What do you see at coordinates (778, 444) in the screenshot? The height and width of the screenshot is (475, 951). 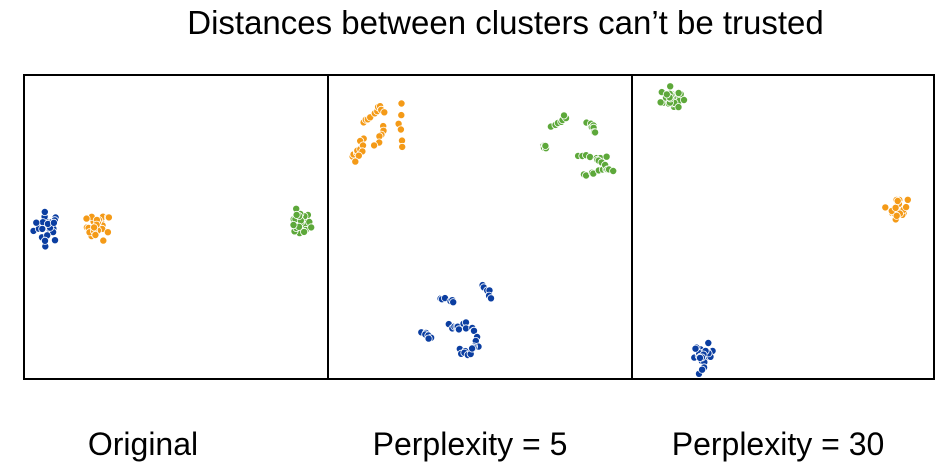 I see `panel-label-perplexity-30: Perplexity = 30` at bounding box center [778, 444].